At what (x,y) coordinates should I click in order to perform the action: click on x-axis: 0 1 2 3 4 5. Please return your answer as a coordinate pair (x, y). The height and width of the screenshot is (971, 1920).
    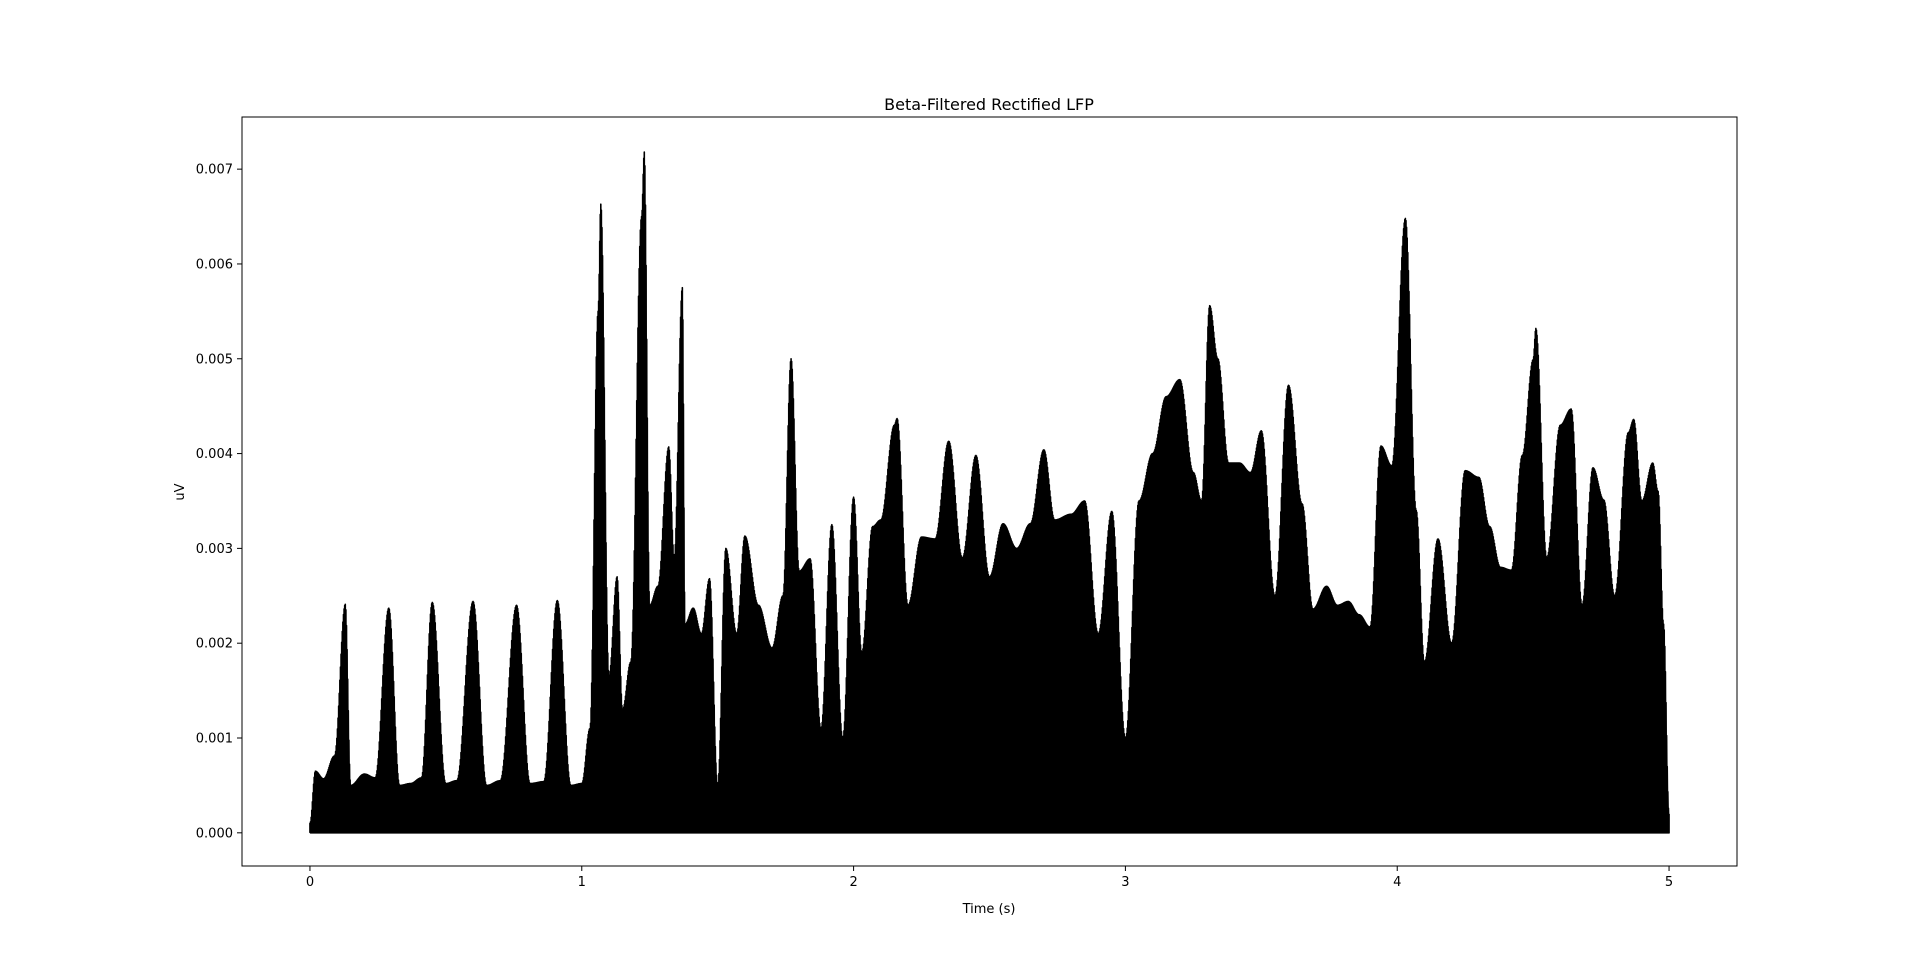
    Looking at the image, I should click on (989, 878).